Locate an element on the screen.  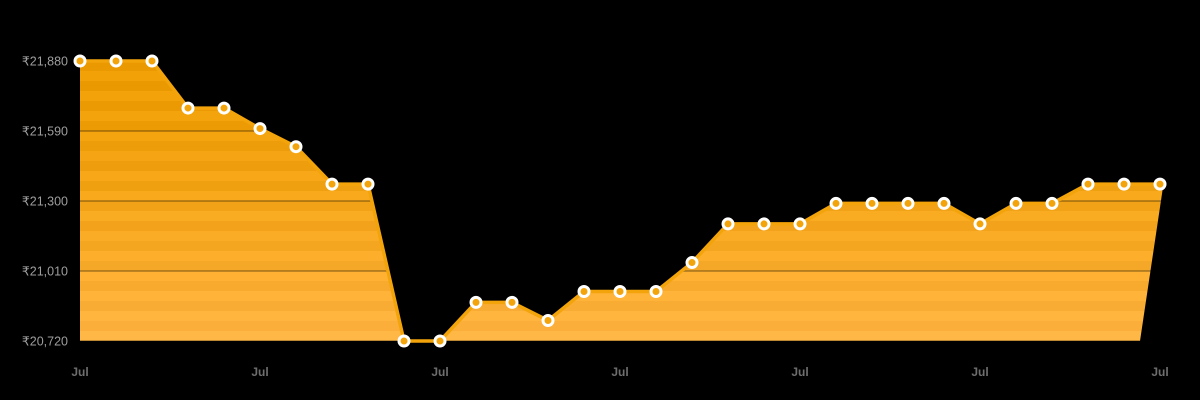
x-axis-labels: Jul Jul Jul Jul Jul Jul Jul is located at coordinates (619, 372).